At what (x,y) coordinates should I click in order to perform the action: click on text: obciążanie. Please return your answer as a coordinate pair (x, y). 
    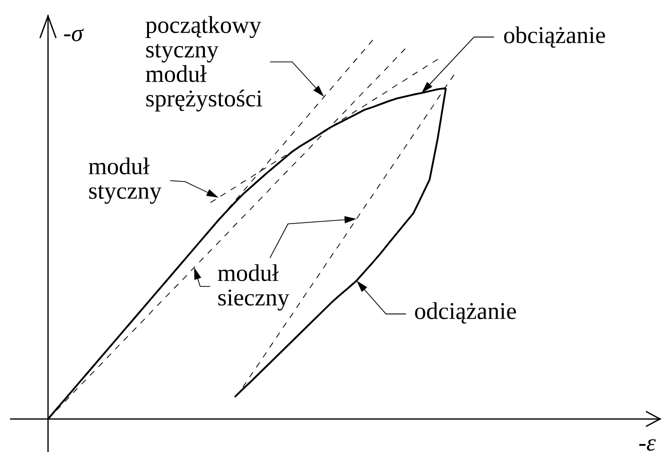
    Looking at the image, I should click on (554, 37).